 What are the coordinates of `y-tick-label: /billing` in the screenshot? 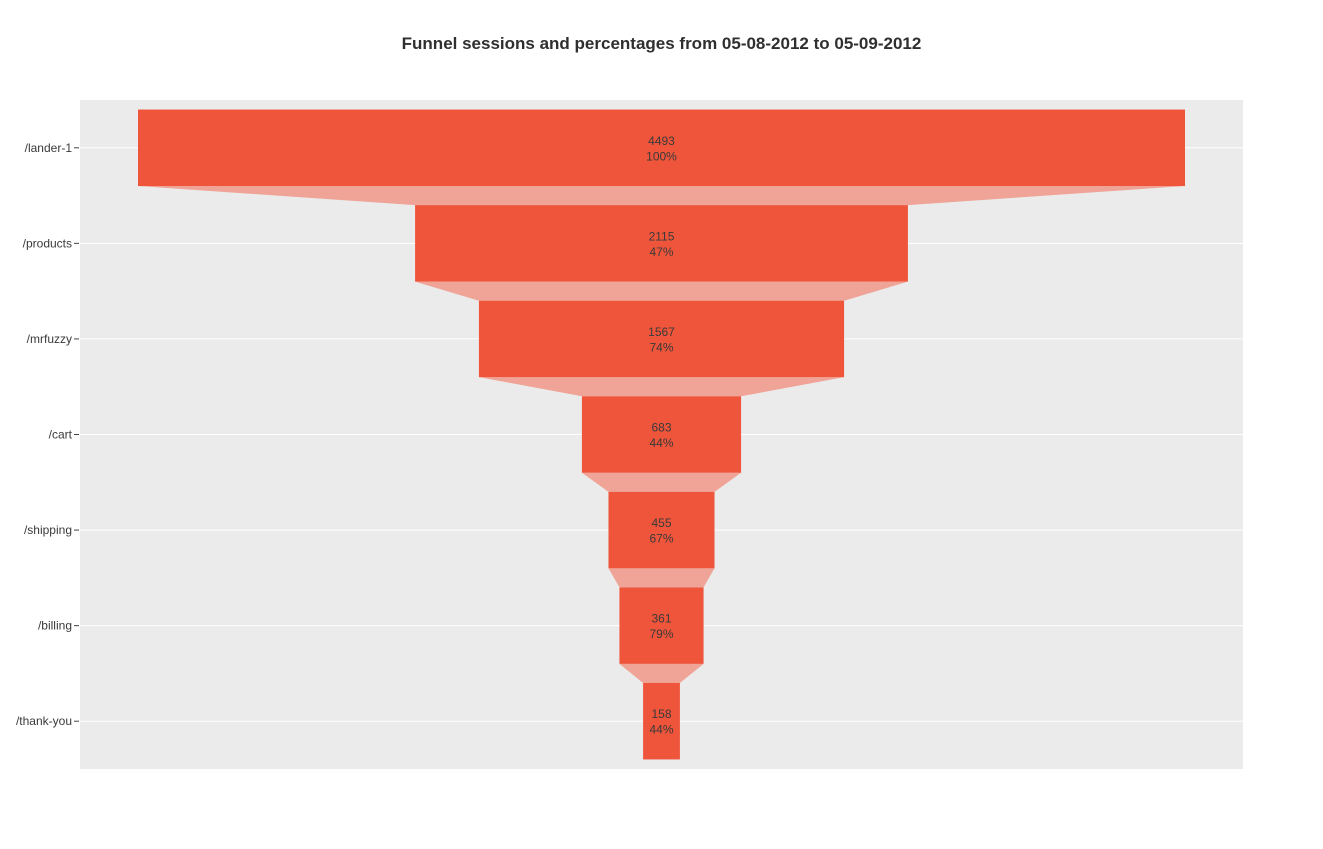 It's located at (55, 626).